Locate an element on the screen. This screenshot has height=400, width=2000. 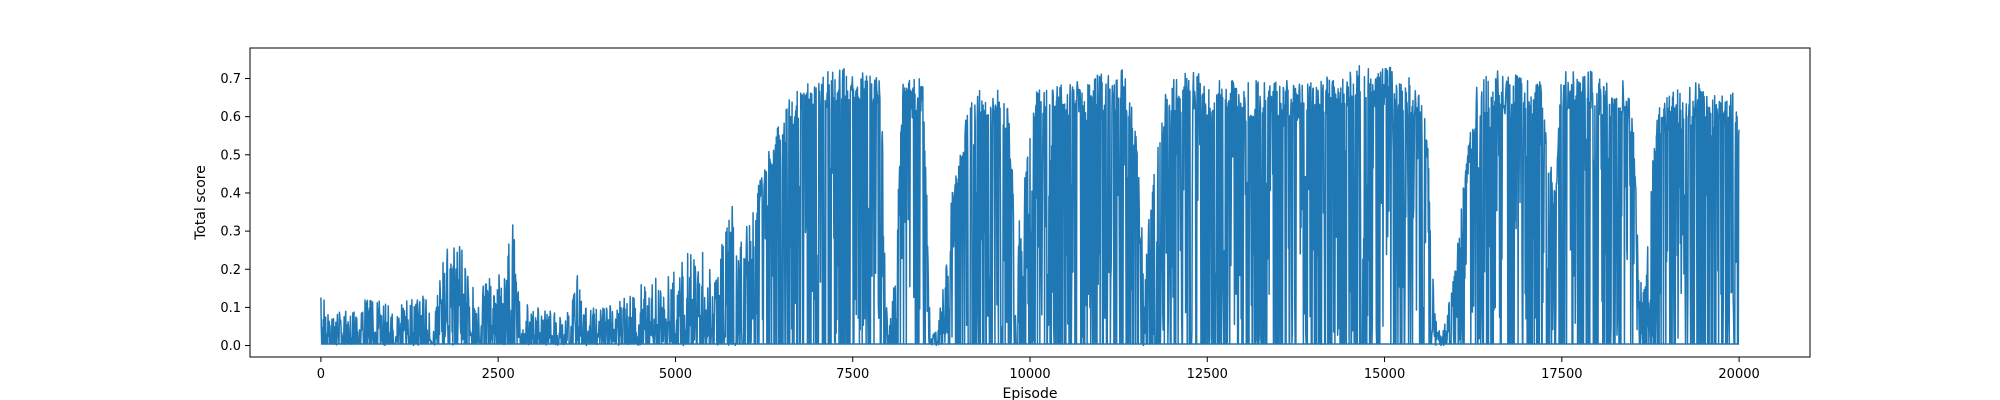
x-tick-label: 20000 is located at coordinates (1738, 374).